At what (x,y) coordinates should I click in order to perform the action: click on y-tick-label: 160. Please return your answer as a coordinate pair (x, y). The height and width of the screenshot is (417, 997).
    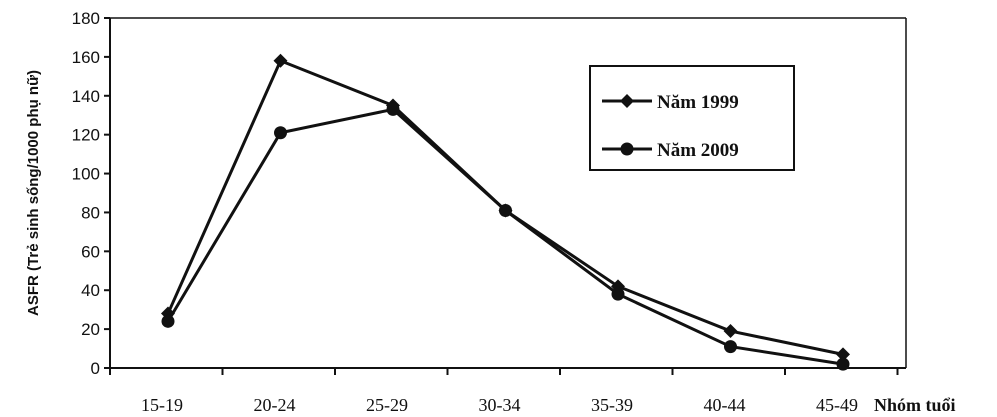
    Looking at the image, I should click on (86, 57).